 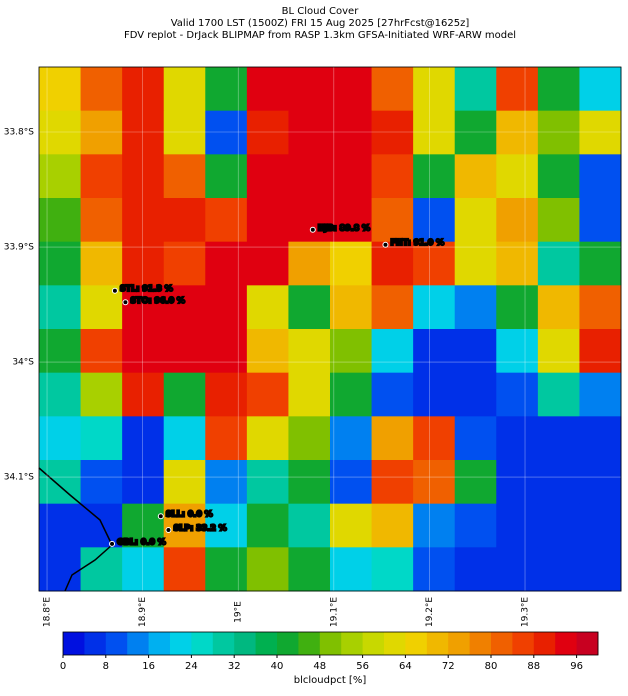 What do you see at coordinates (430, 612) in the screenshot?
I see `x-tick-label: 19.2°E` at bounding box center [430, 612].